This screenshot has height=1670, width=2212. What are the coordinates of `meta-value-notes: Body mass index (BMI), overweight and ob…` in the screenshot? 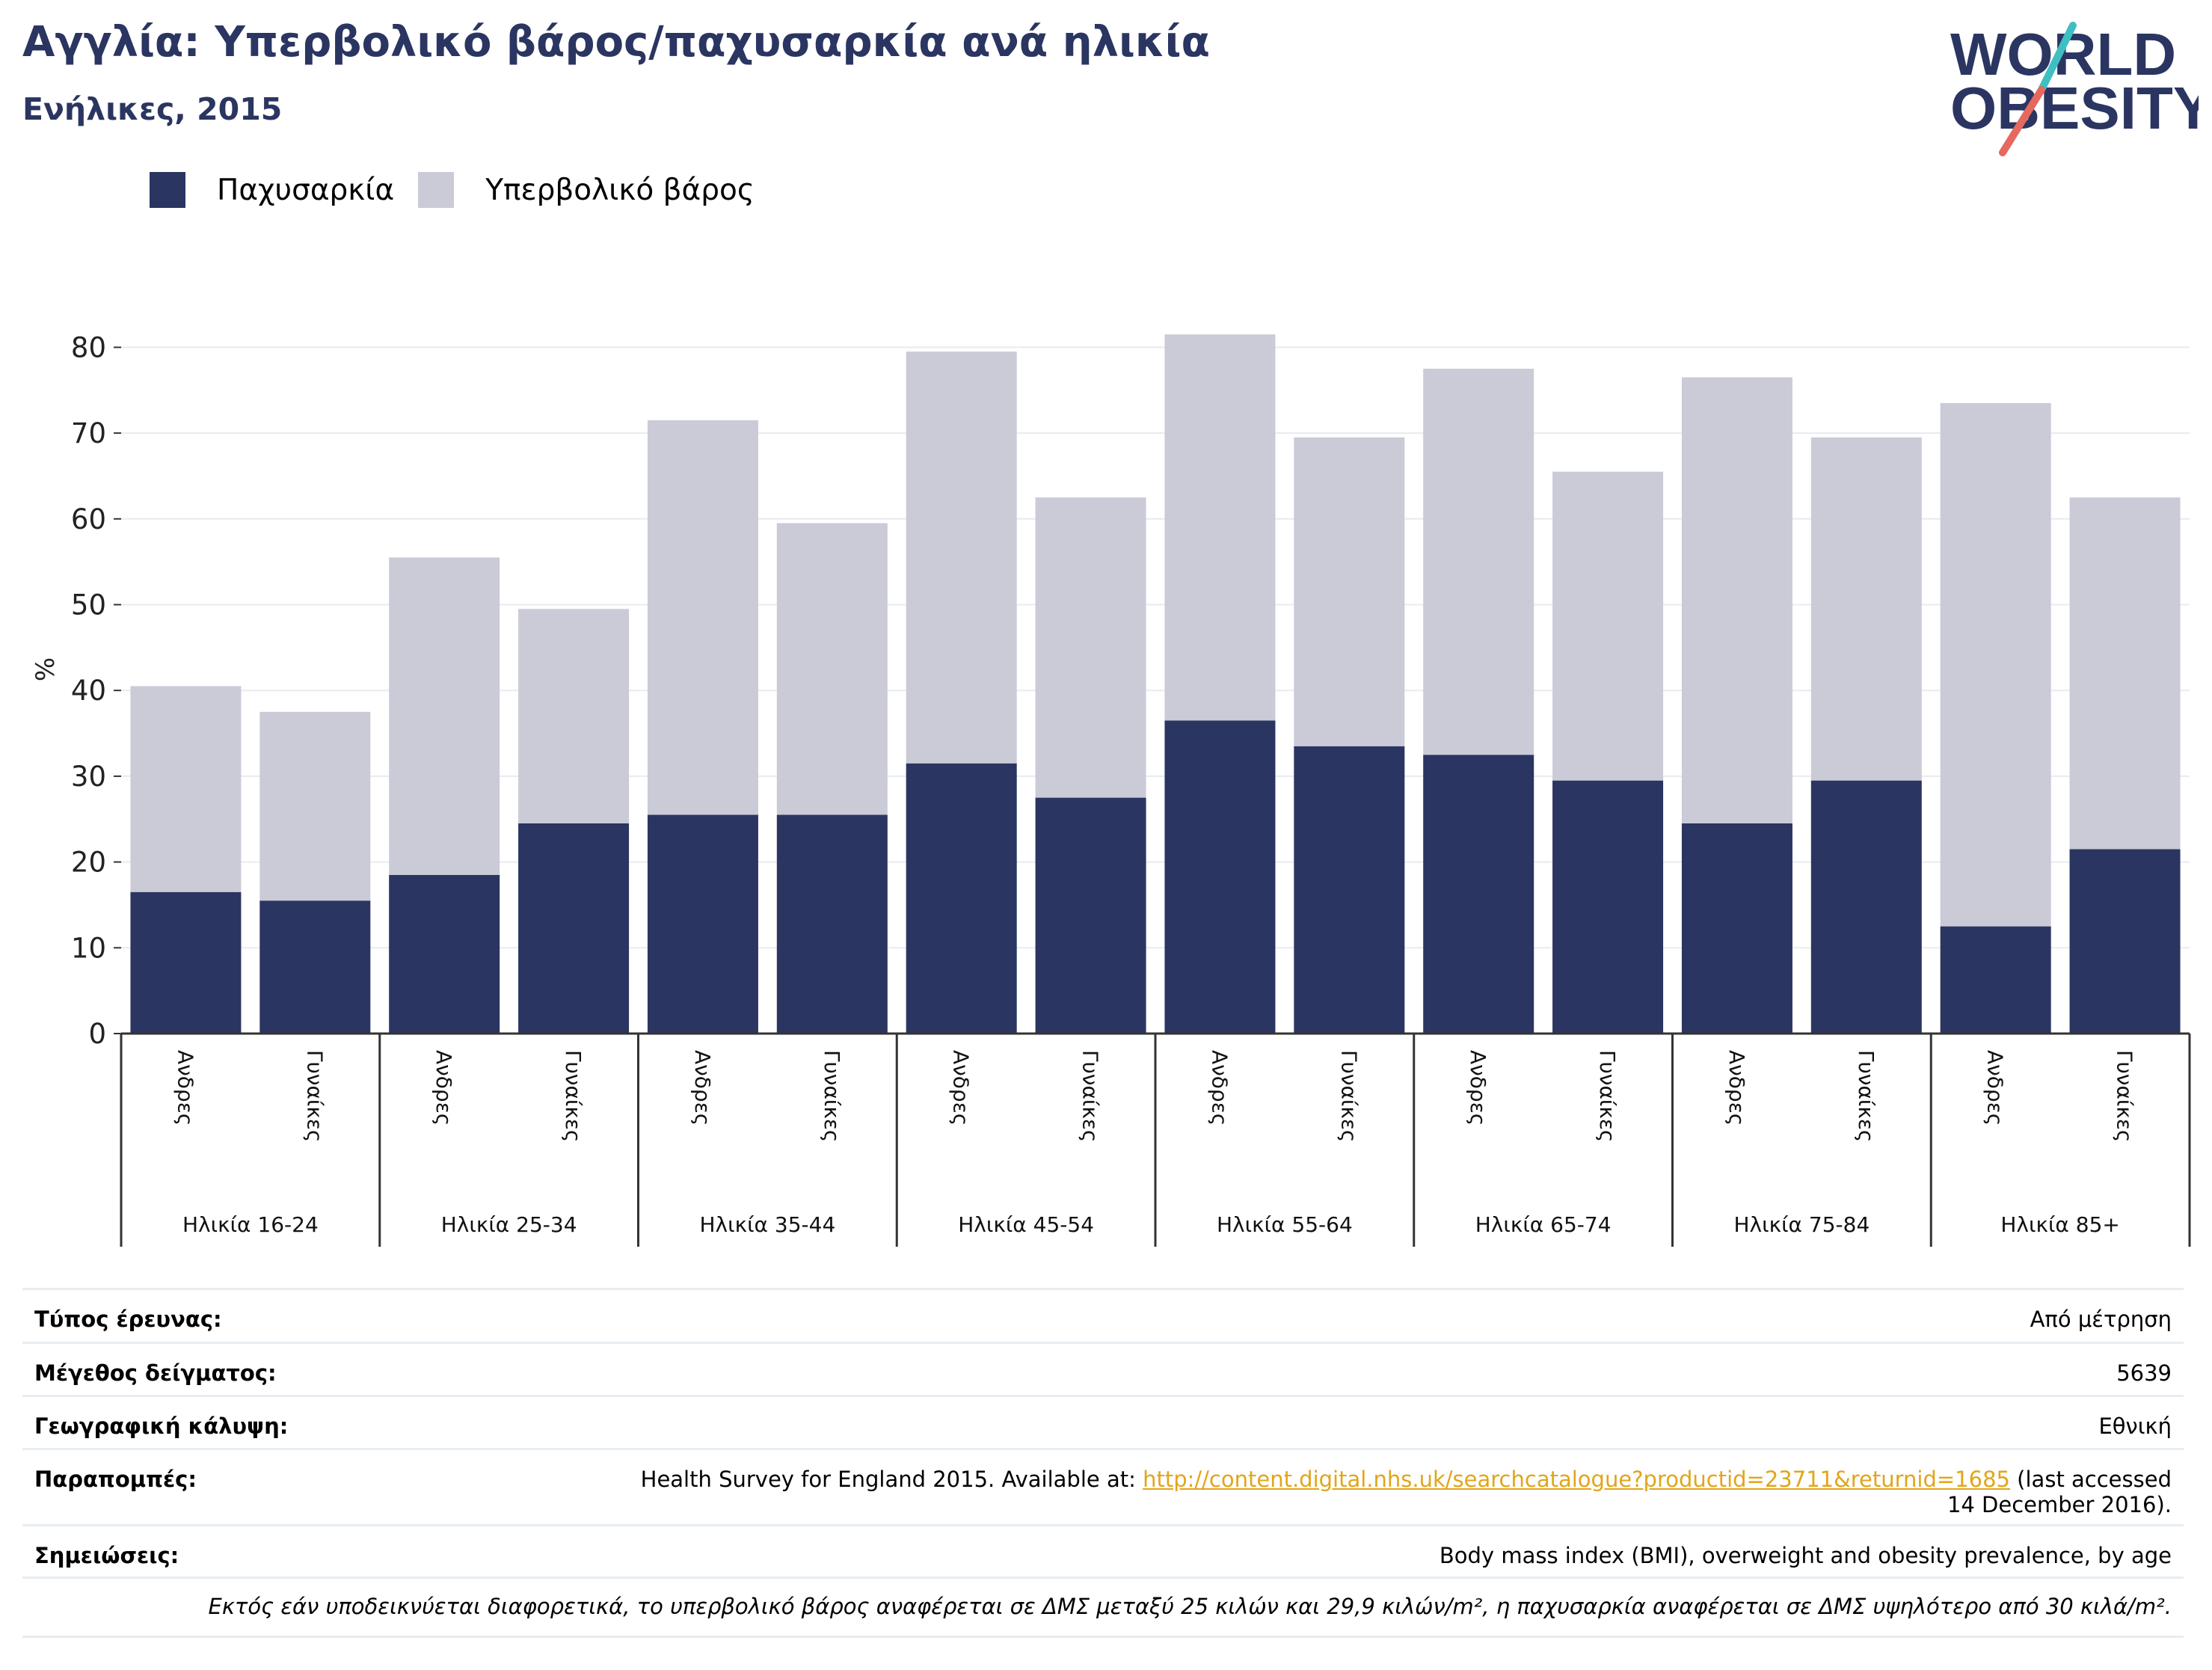 It's located at (1805, 1555).